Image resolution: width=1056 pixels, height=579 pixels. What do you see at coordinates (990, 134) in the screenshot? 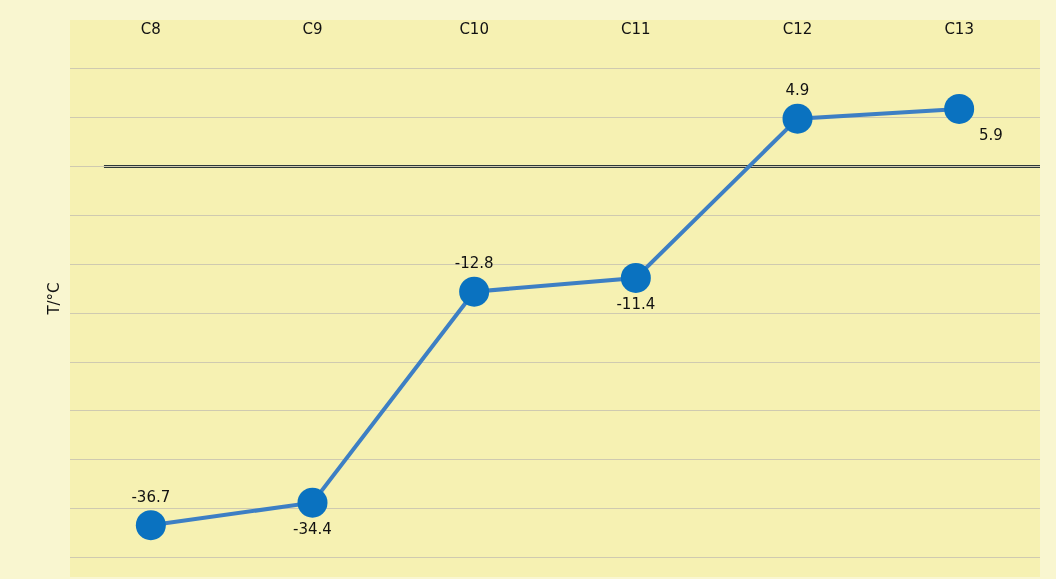
I see `data-label: 5.9` at bounding box center [990, 134].